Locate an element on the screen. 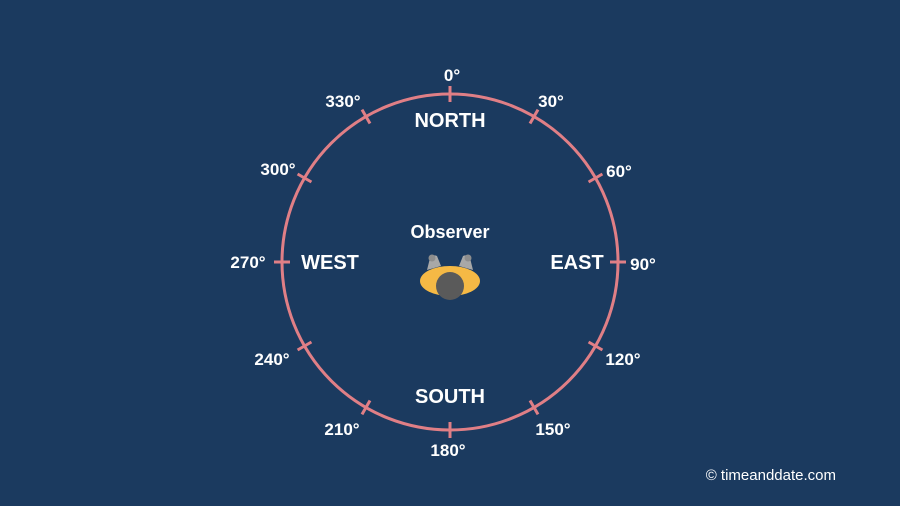  copyright-notice: © timeanddate.com is located at coordinates (770, 475).